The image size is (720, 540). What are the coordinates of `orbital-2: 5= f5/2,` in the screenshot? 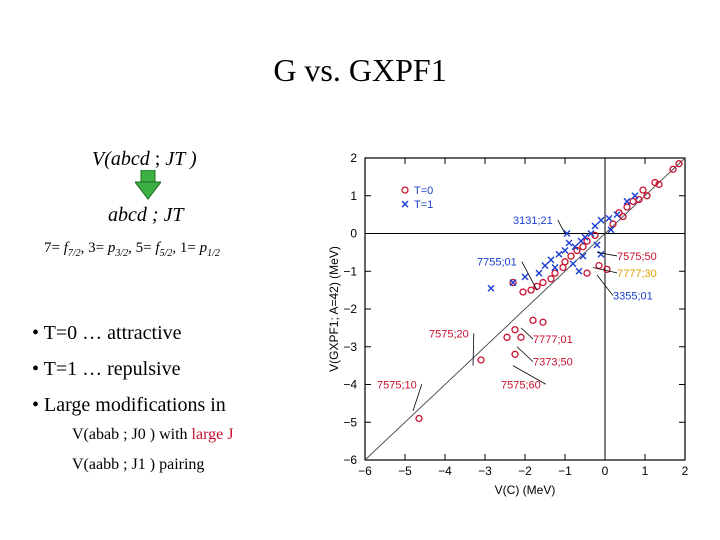 It's located at (157, 249).